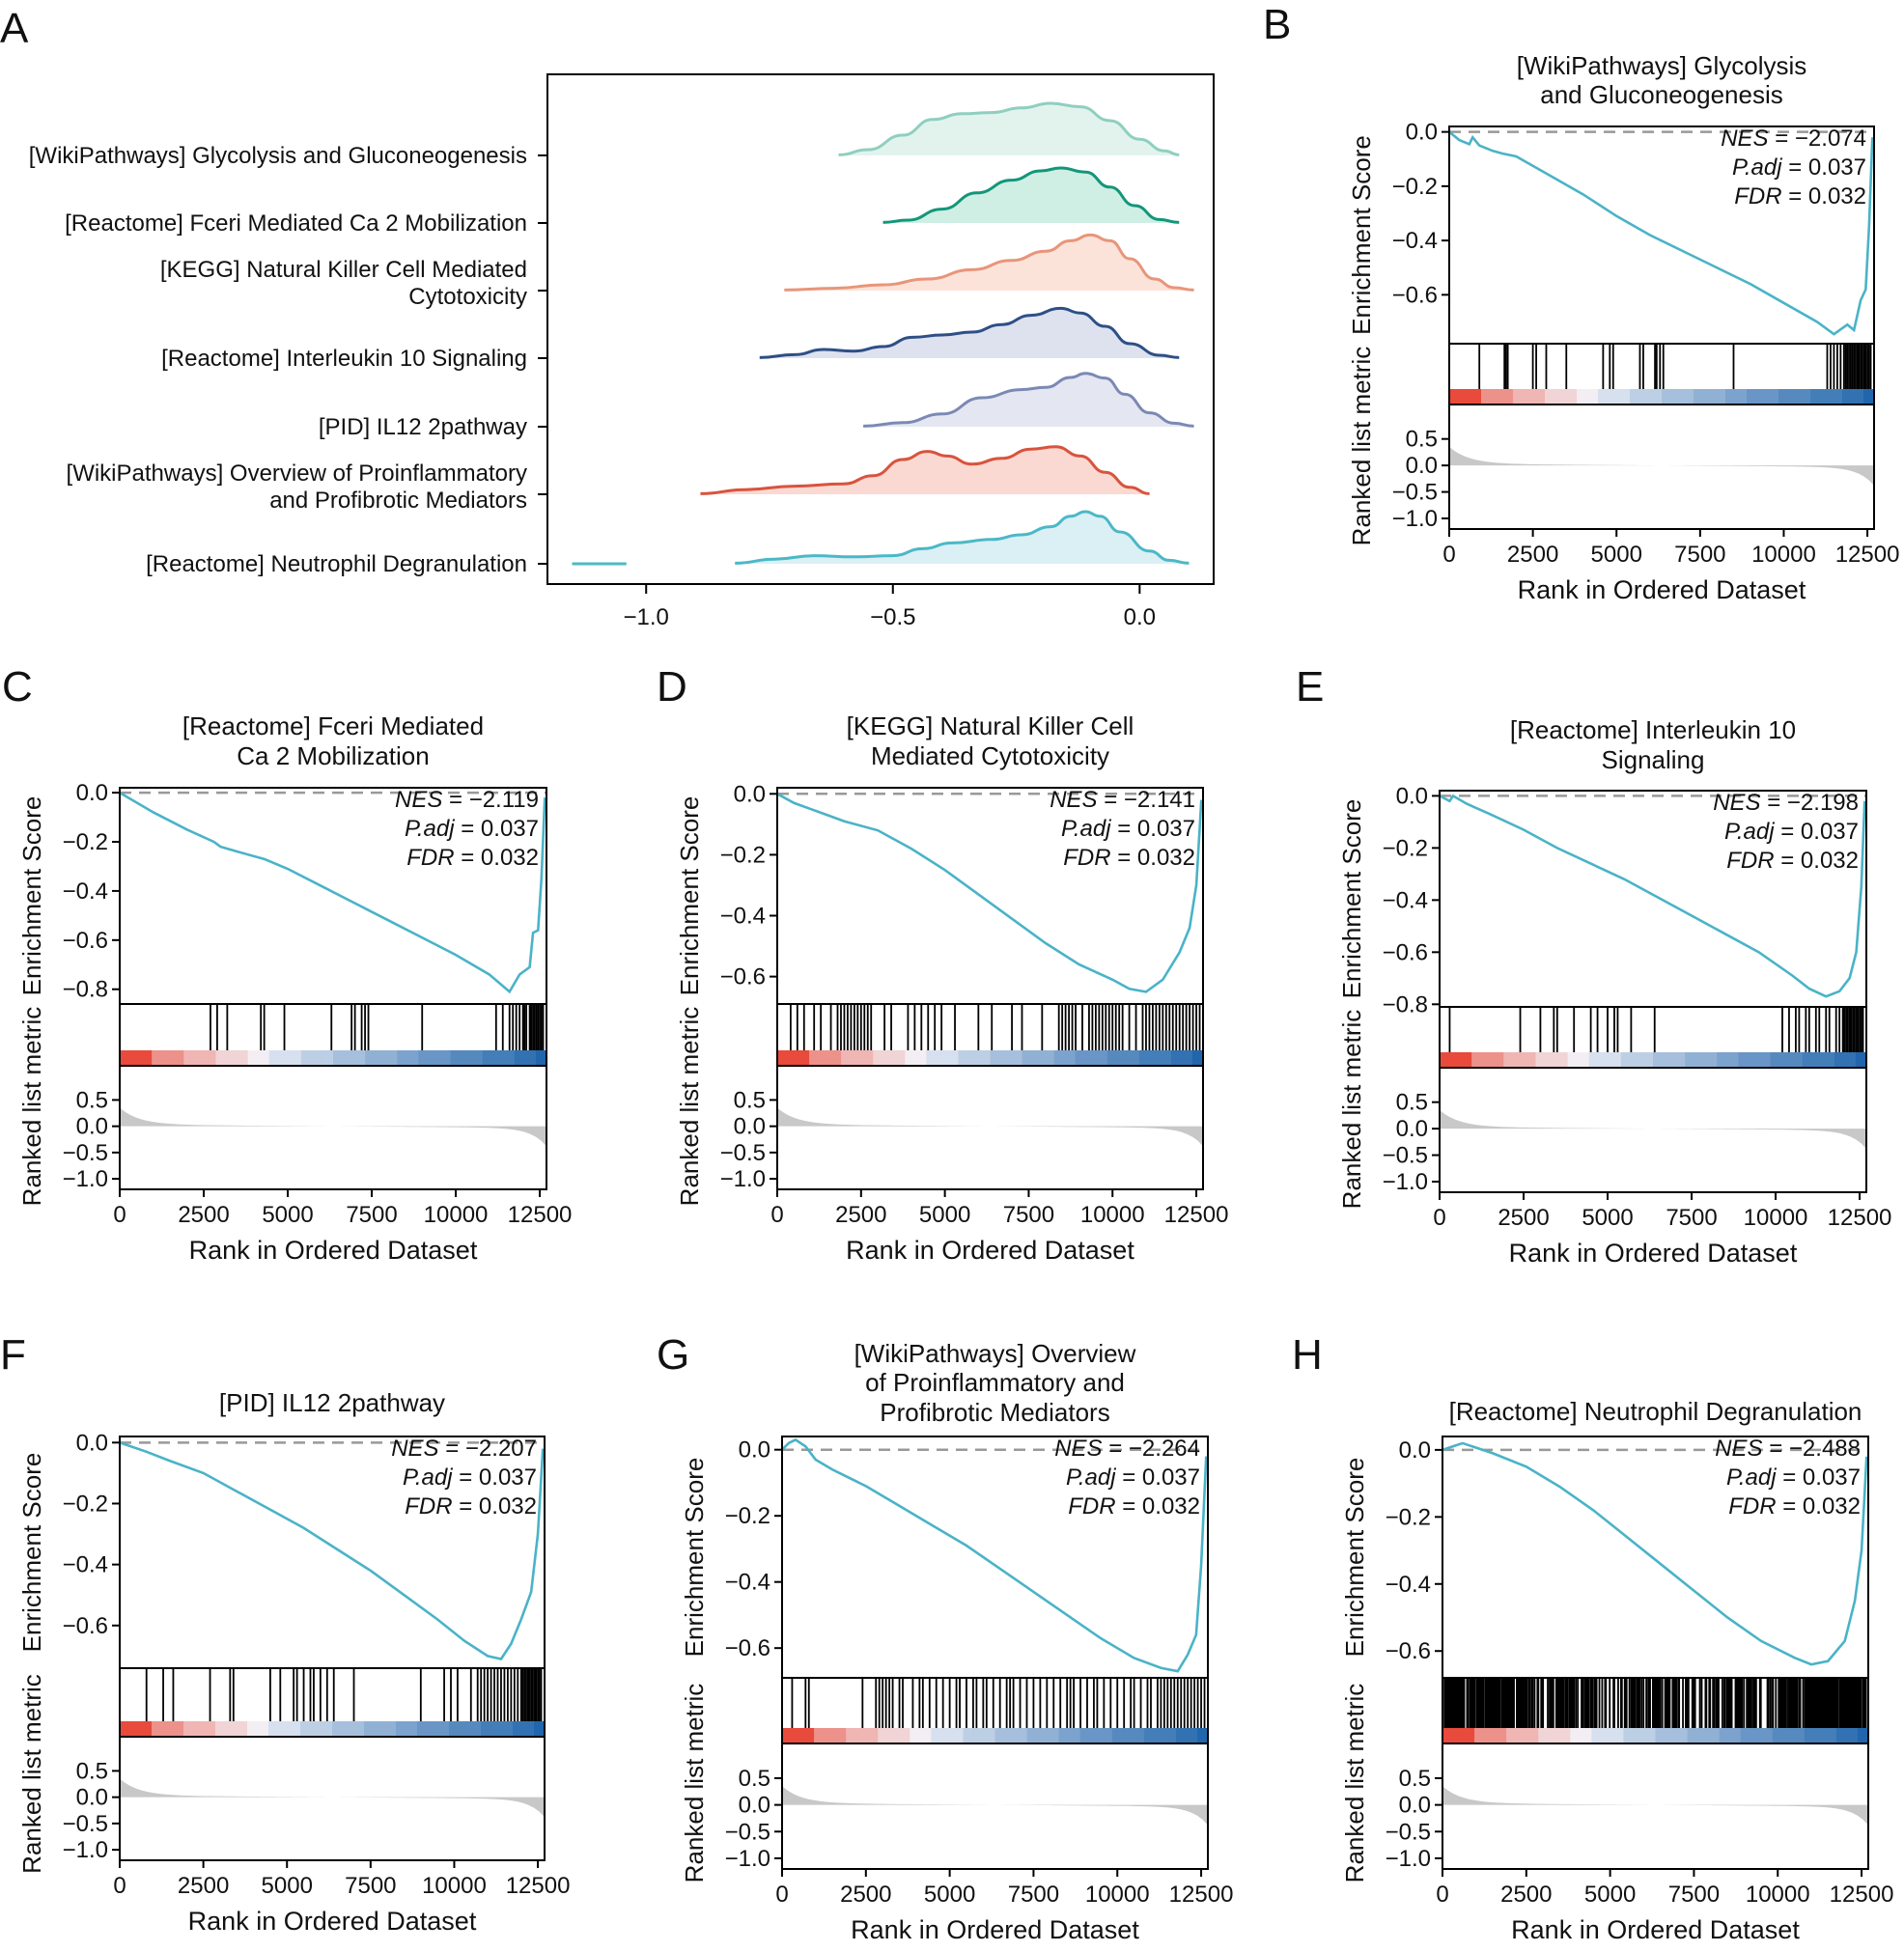 This screenshot has height=1952, width=1904. I want to click on gsea-title-g-2: Profibrotic Mediators, so click(995, 1412).